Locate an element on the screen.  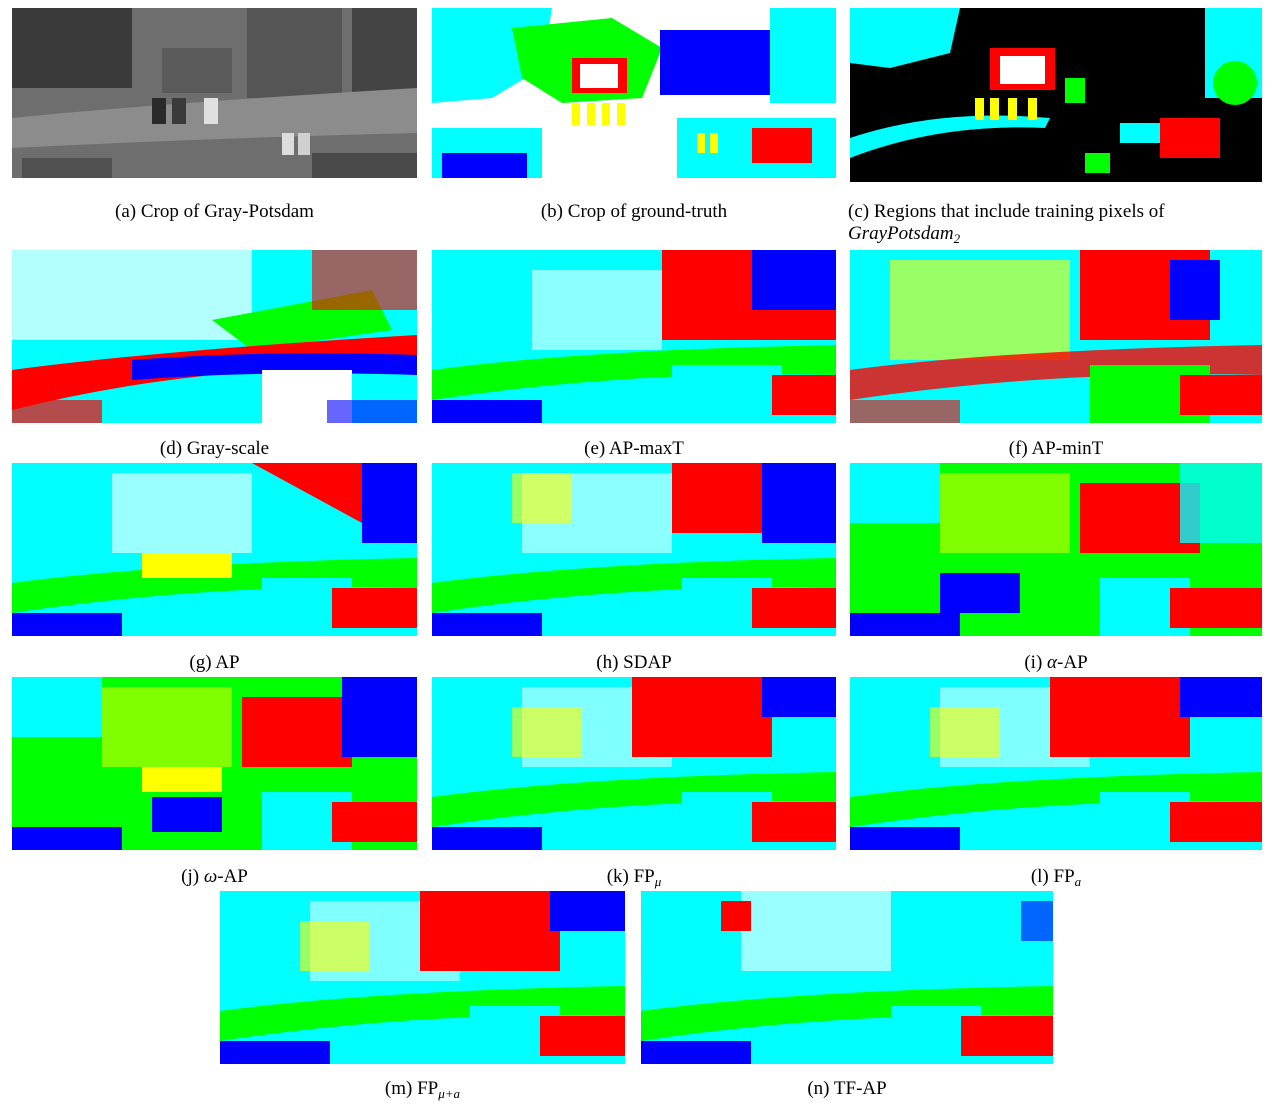
caption-g: (g) AP is located at coordinates (214, 662).